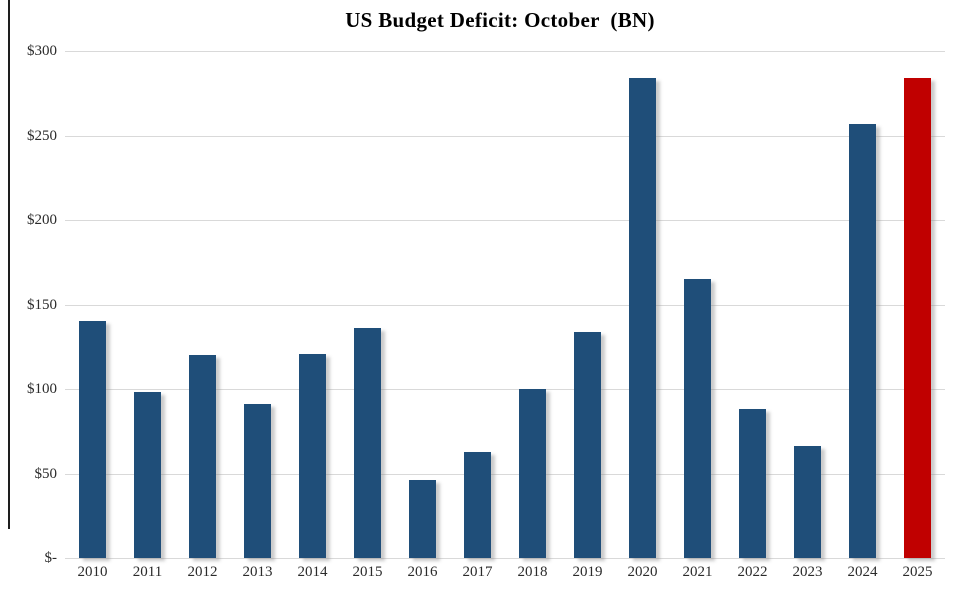 The height and width of the screenshot is (601, 957). I want to click on x-tick-label-2013: 2013, so click(257, 572).